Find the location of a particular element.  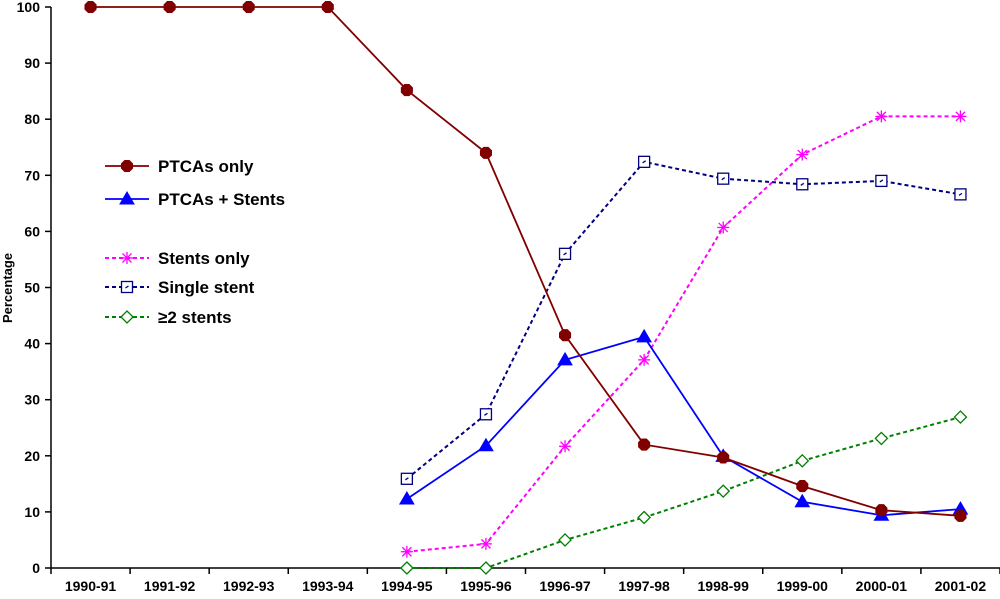

y-tick-group: 0 10 20 30 40 50 60 70 80 90 100 is located at coordinates (34, 288).